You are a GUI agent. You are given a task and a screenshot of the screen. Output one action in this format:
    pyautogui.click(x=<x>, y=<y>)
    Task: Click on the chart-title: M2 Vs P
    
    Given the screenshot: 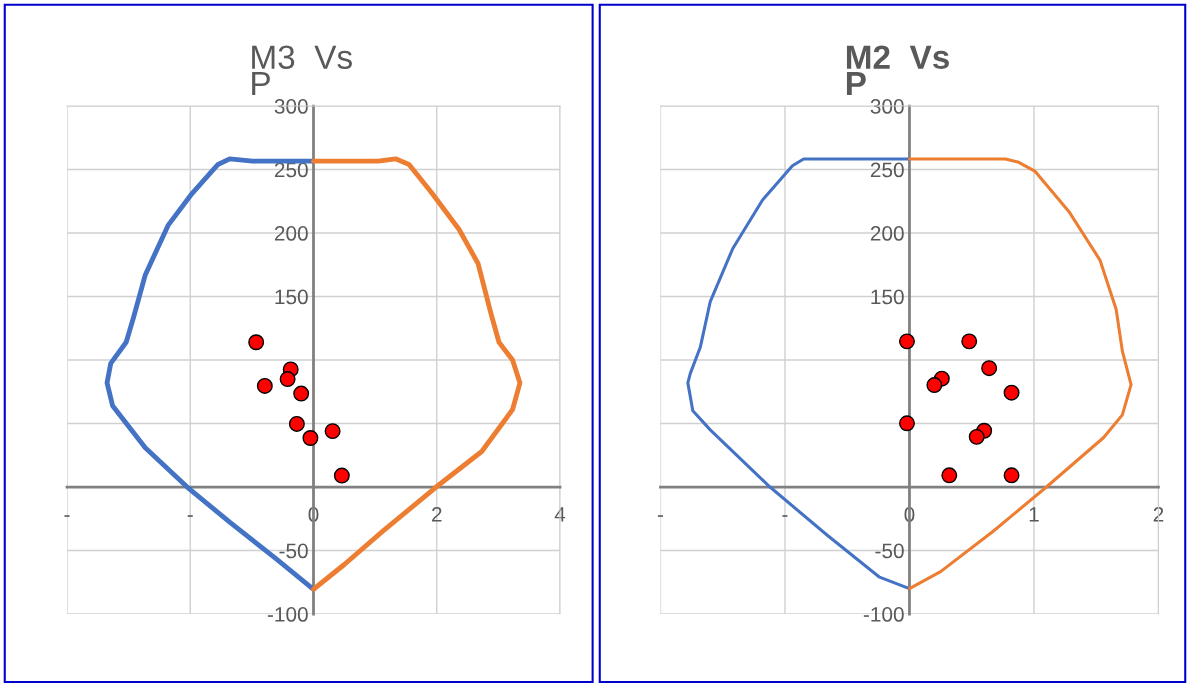 What is the action you would take?
    pyautogui.click(x=897, y=70)
    